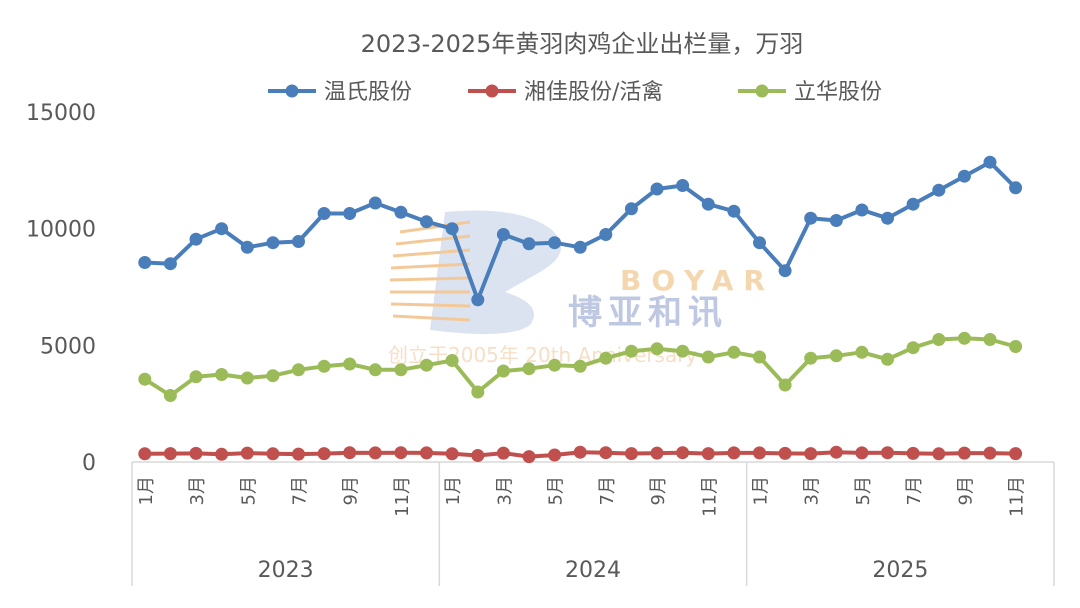  I want to click on watermark: BOYAR 博亚和讯 创立于2005年 20th Anniversary, so click(581, 288).